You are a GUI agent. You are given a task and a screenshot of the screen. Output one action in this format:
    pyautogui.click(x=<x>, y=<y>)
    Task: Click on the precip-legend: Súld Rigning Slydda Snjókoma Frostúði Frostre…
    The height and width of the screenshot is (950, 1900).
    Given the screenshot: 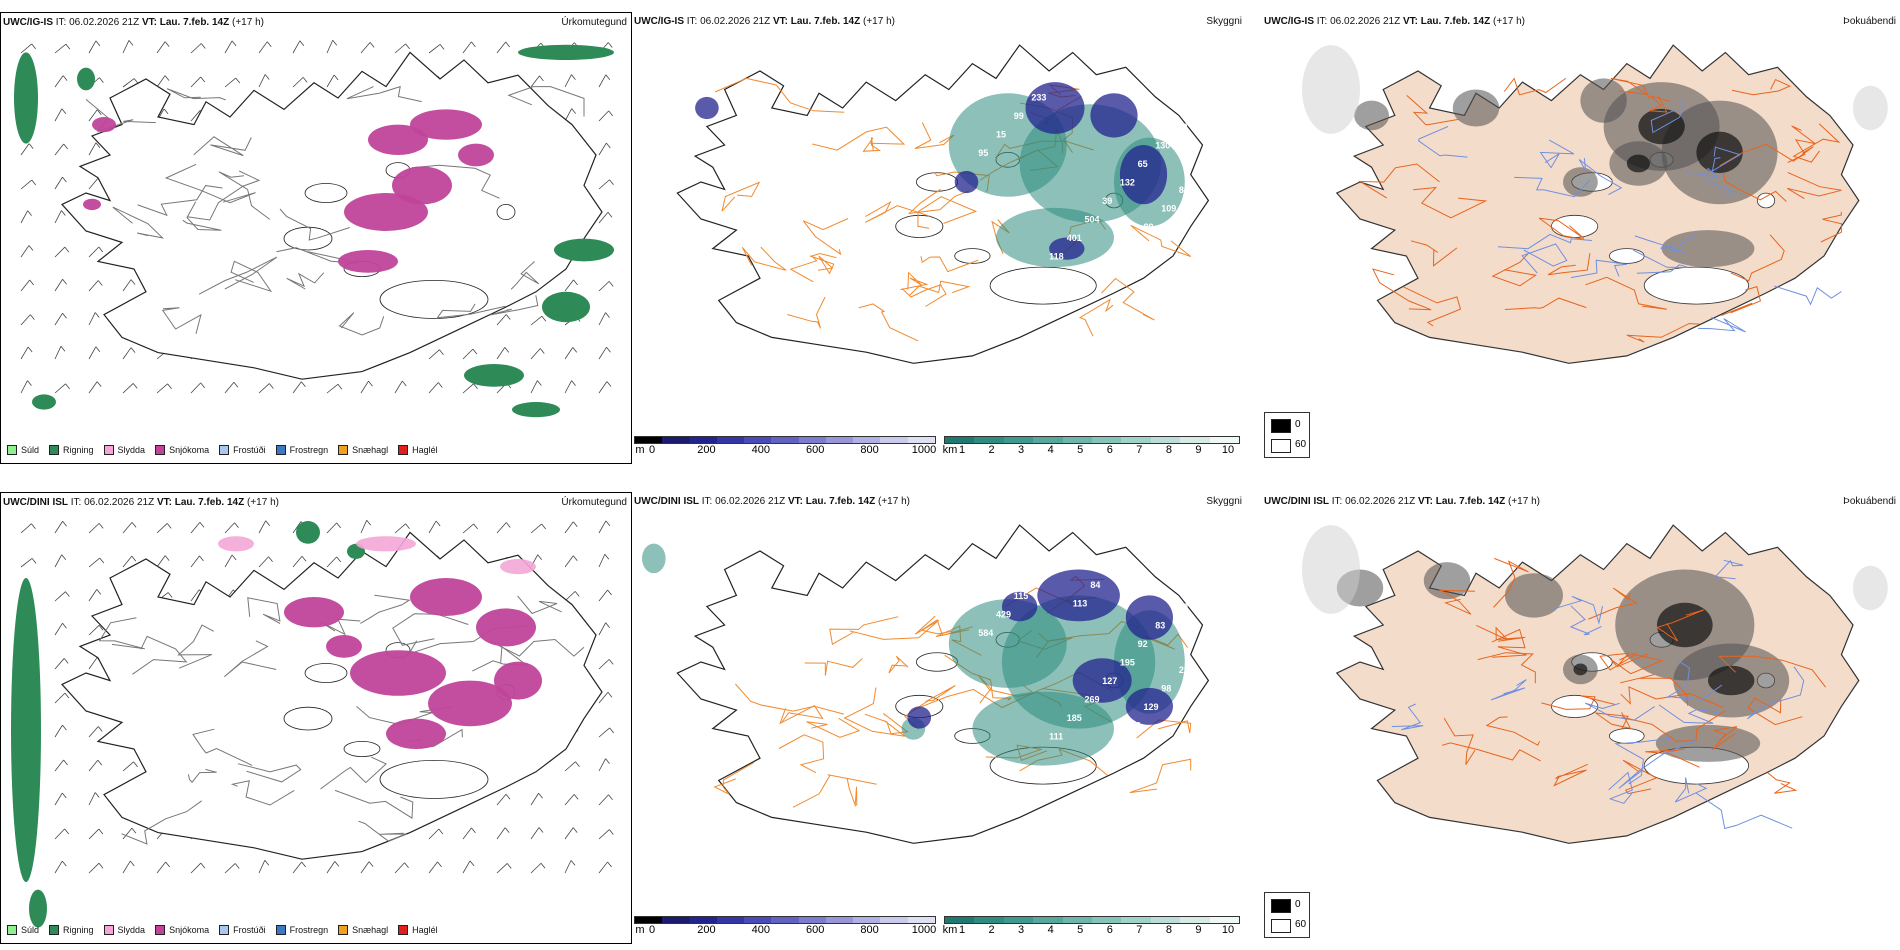 What is the action you would take?
    pyautogui.click(x=222, y=450)
    